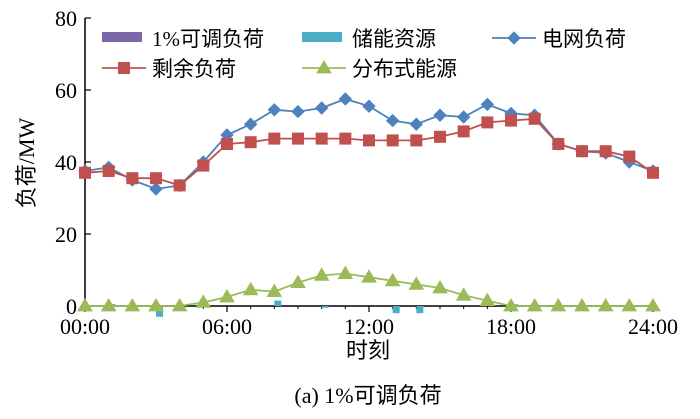  I want to click on legend-label: 电网负荷, so click(584, 39).